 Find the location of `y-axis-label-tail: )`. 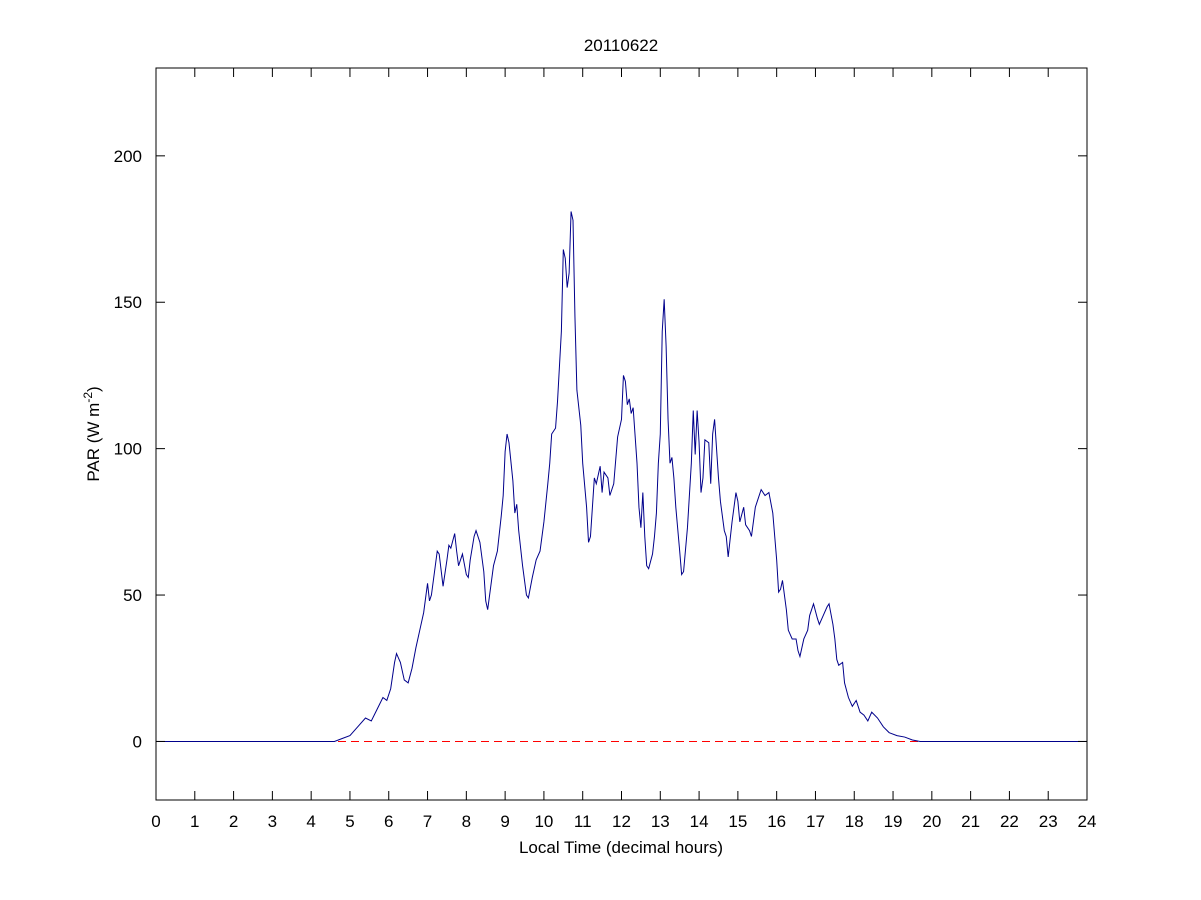

y-axis-label-tail: ) is located at coordinates (93, 389).